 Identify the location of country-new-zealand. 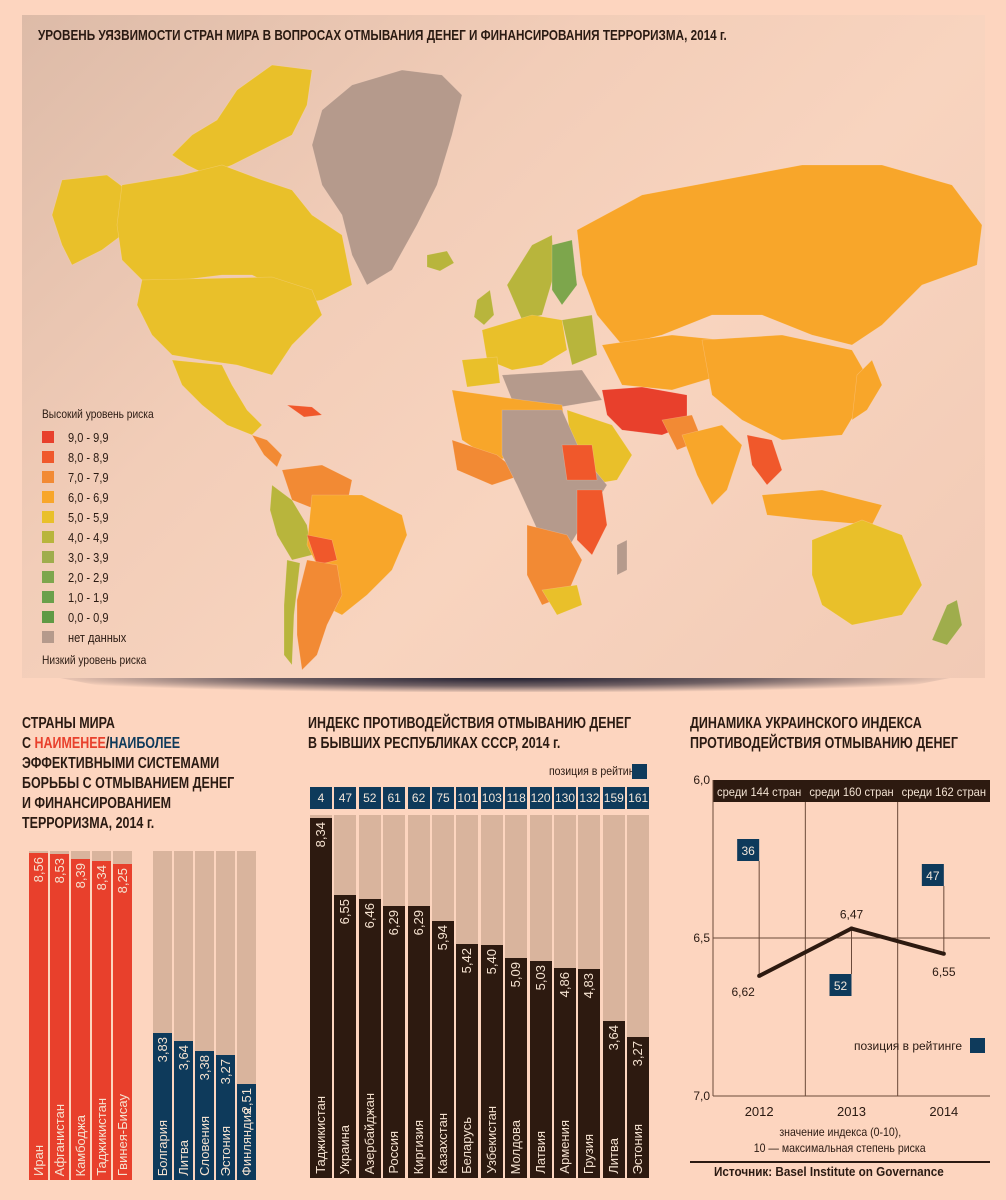
(947, 622).